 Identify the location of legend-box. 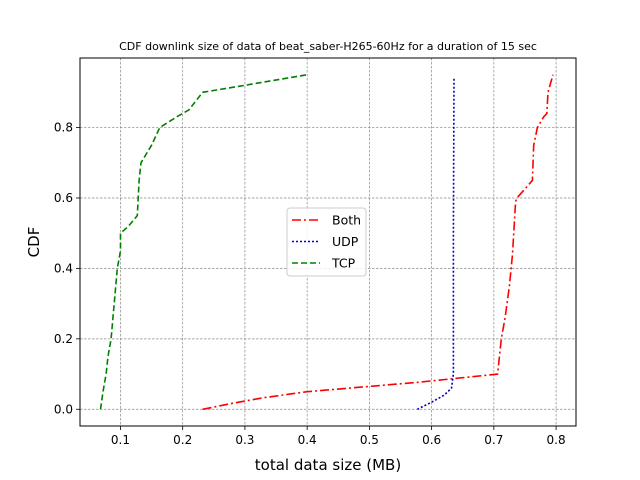
(326, 242).